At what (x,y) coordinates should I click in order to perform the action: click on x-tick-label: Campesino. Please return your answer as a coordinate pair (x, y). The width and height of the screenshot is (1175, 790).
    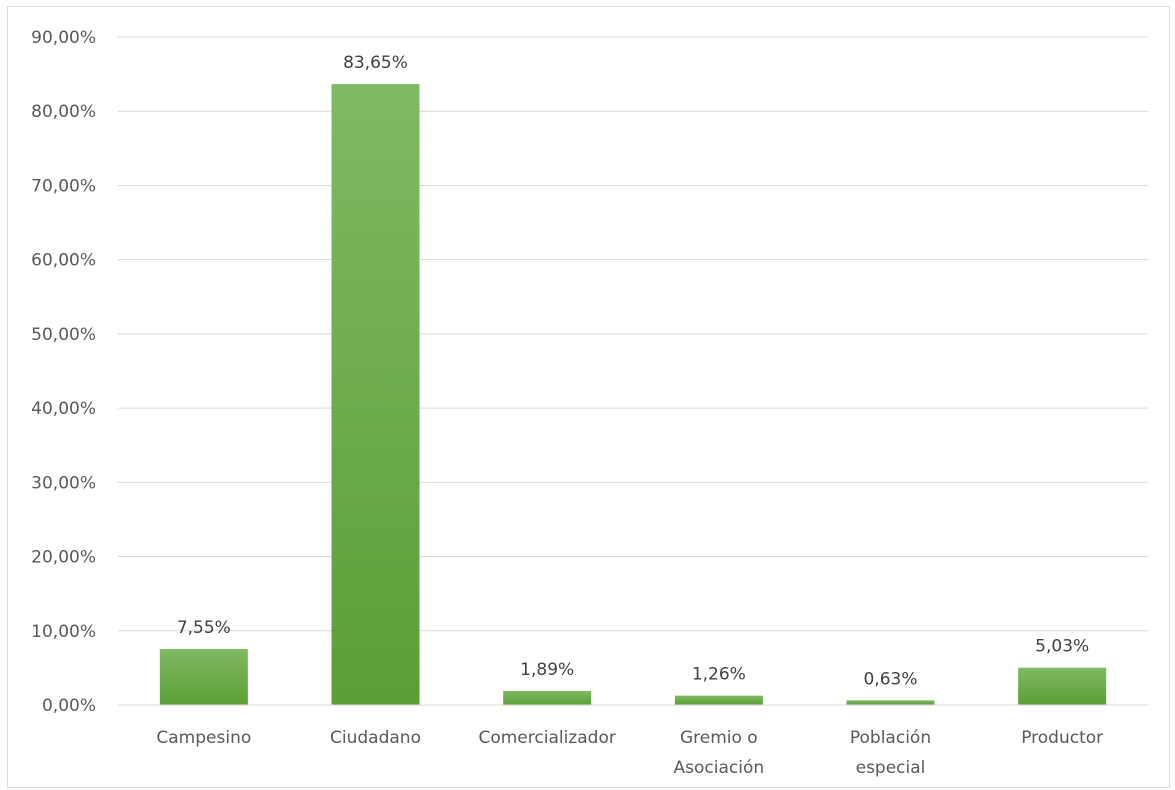
    Looking at the image, I should click on (203, 738).